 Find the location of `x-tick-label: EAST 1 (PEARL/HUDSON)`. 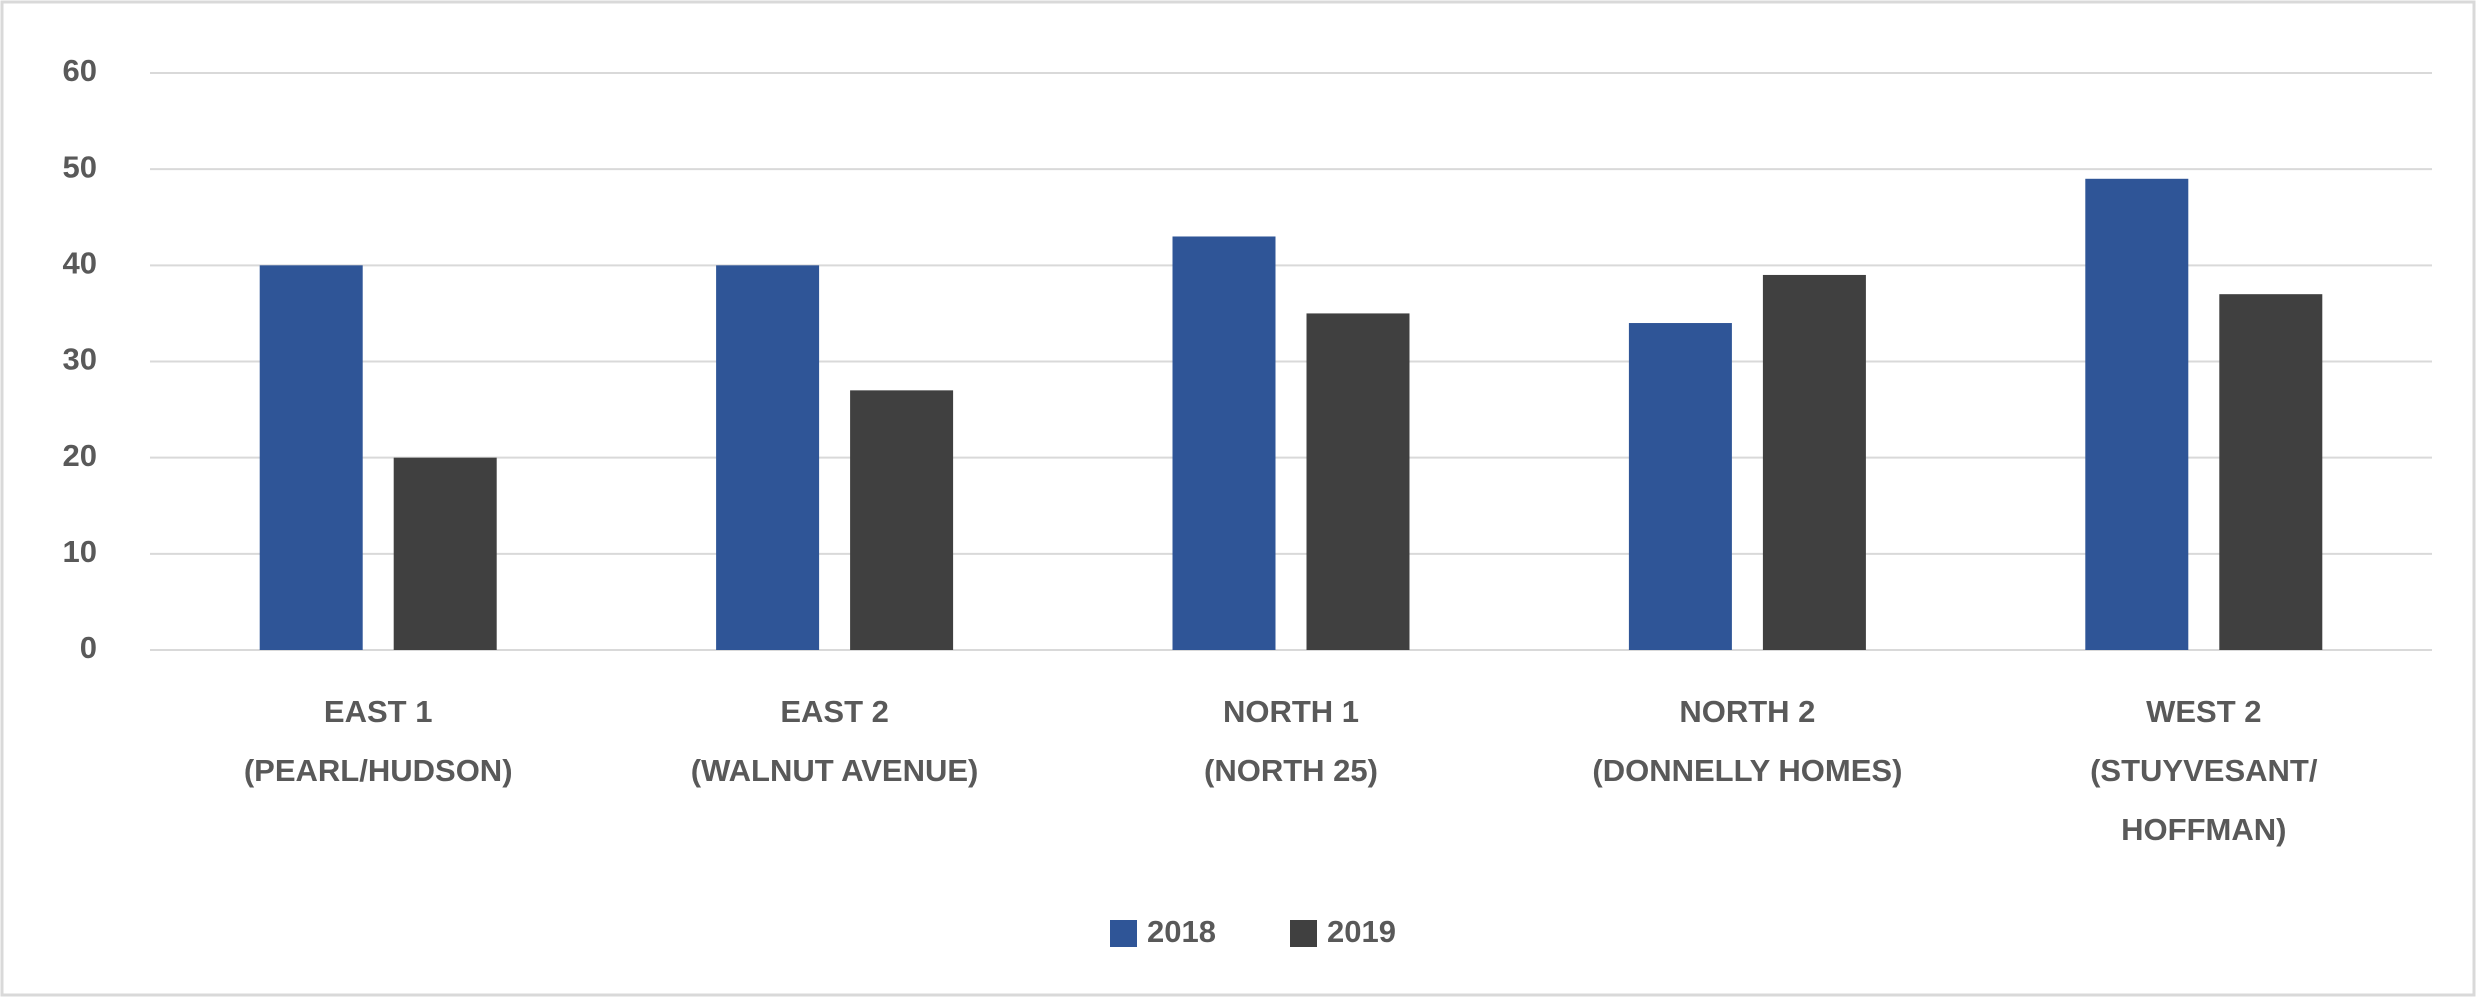

x-tick-label: EAST 1 (PEARL/HUDSON) is located at coordinates (378, 741).